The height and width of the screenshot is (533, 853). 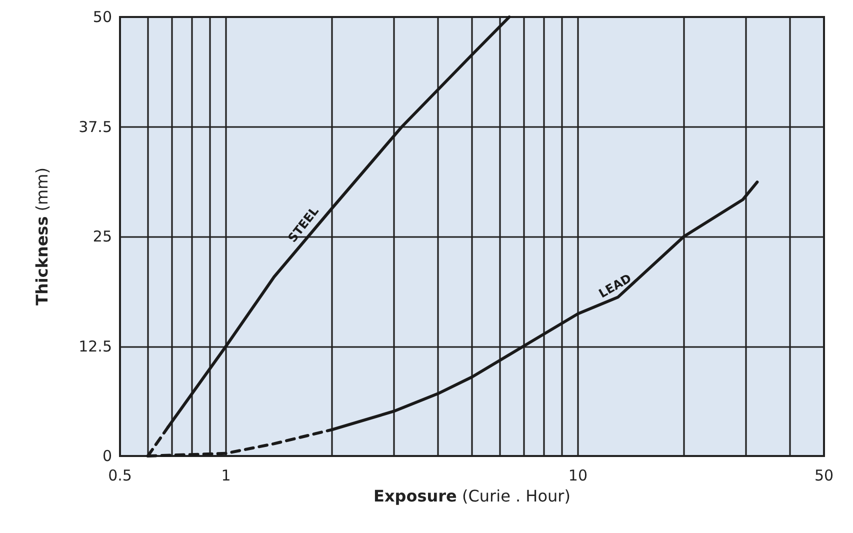 What do you see at coordinates (226, 475) in the screenshot?
I see `x-tick-label: 1` at bounding box center [226, 475].